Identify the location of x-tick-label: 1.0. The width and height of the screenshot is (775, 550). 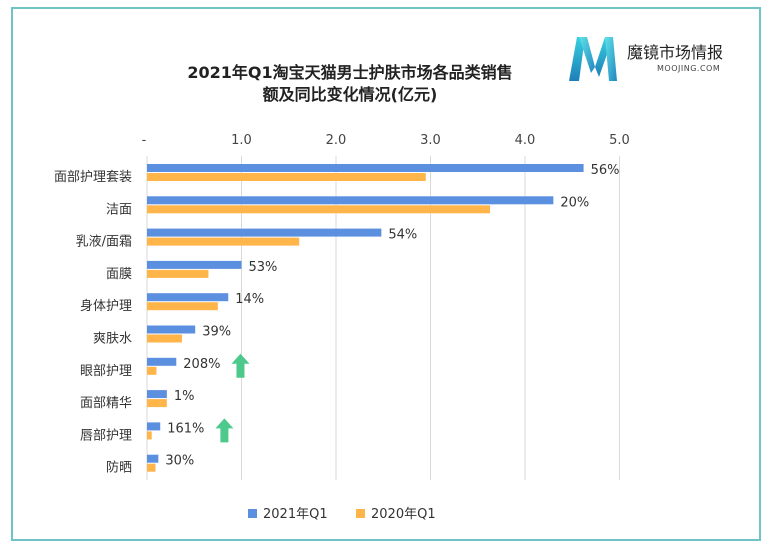
(241, 140).